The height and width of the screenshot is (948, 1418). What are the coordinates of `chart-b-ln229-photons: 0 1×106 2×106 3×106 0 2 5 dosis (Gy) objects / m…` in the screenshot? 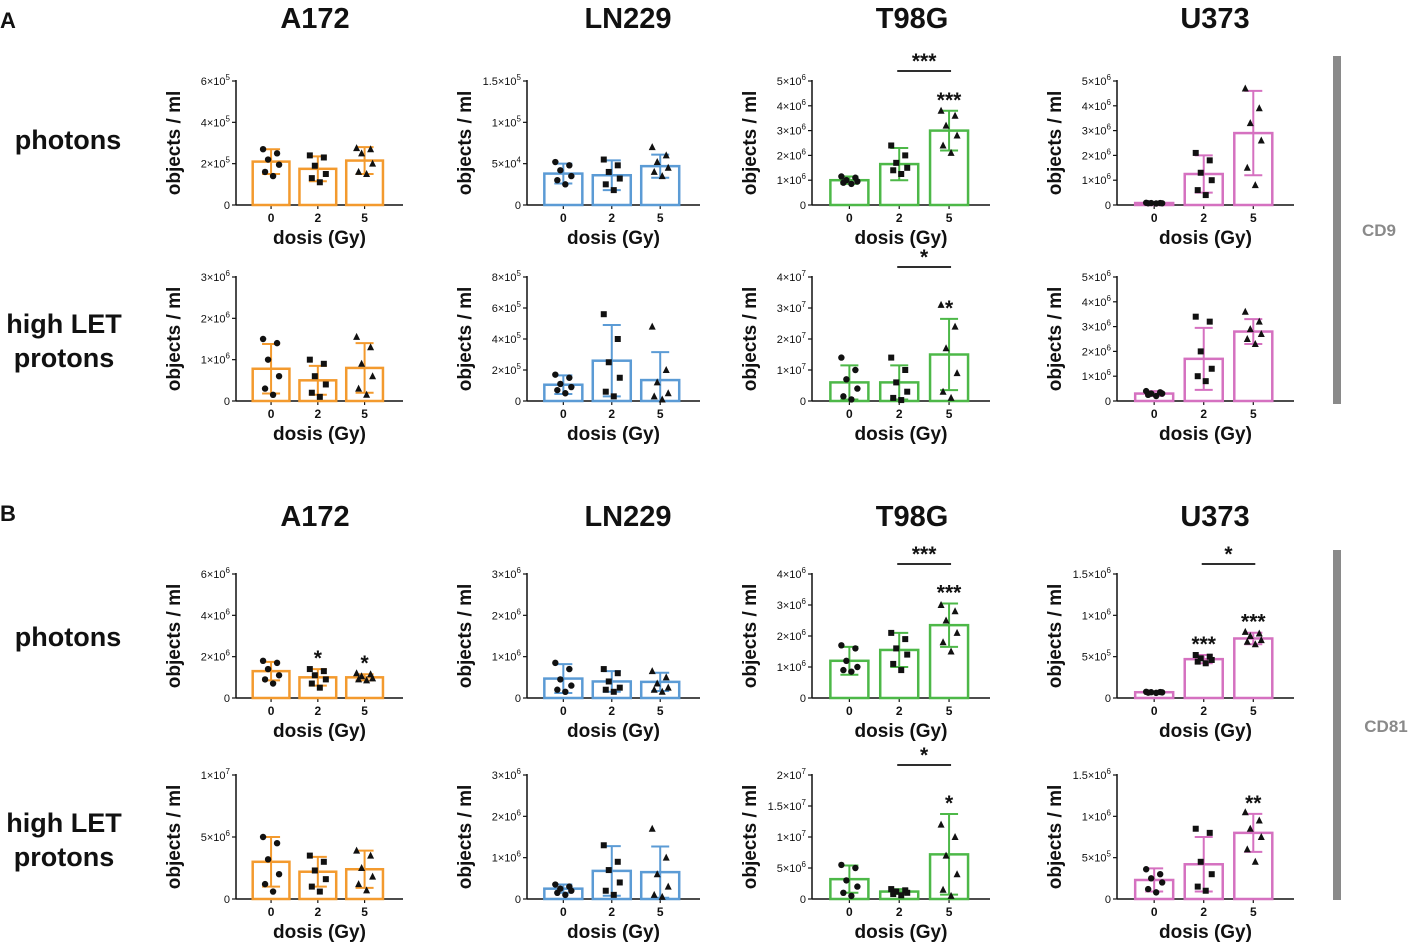 It's located at (577, 654).